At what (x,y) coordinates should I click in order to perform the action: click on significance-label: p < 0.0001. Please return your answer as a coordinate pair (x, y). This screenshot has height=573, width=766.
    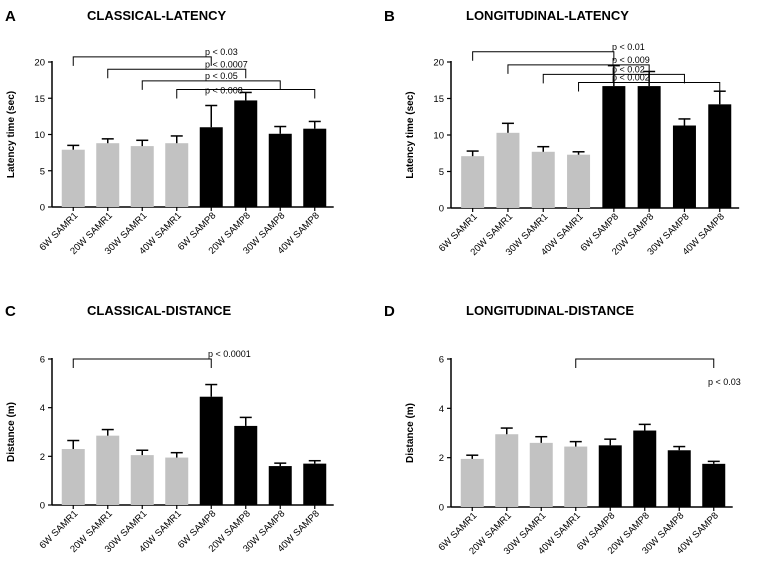
    Looking at the image, I should click on (229, 354).